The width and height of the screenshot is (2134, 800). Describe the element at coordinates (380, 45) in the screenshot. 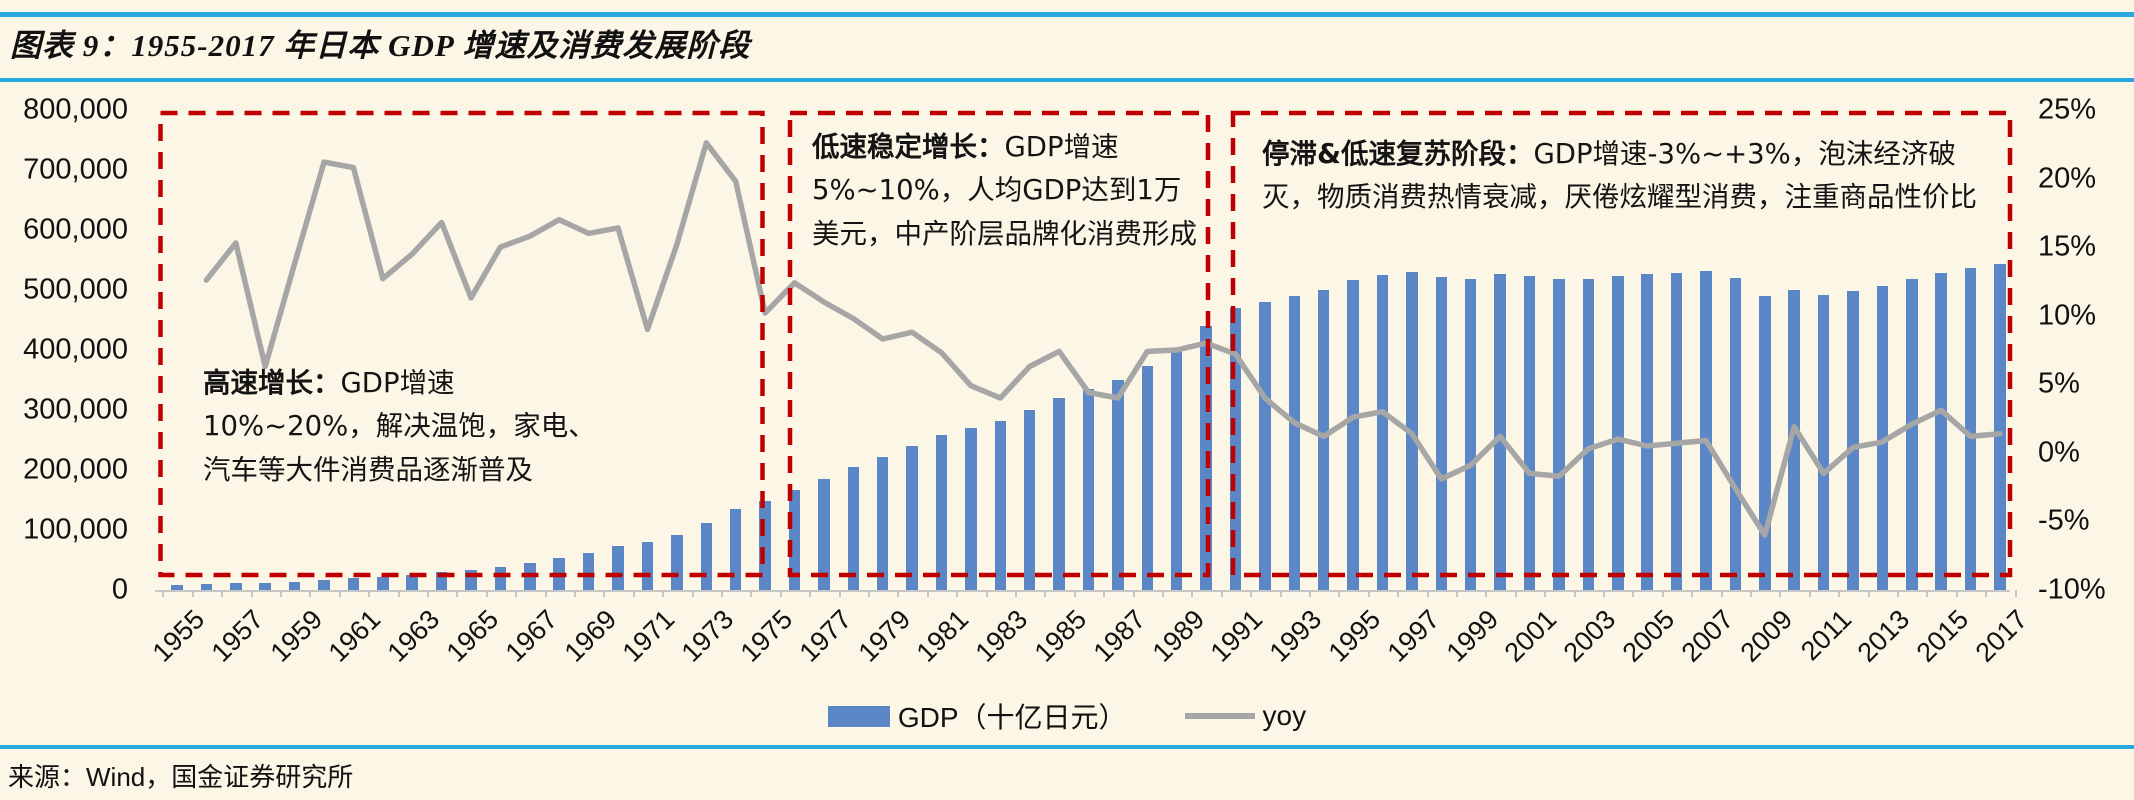

I see `figure-title: 图表 9：1955-2017 年日本 GDP 增速及消费发展阶段` at that location.